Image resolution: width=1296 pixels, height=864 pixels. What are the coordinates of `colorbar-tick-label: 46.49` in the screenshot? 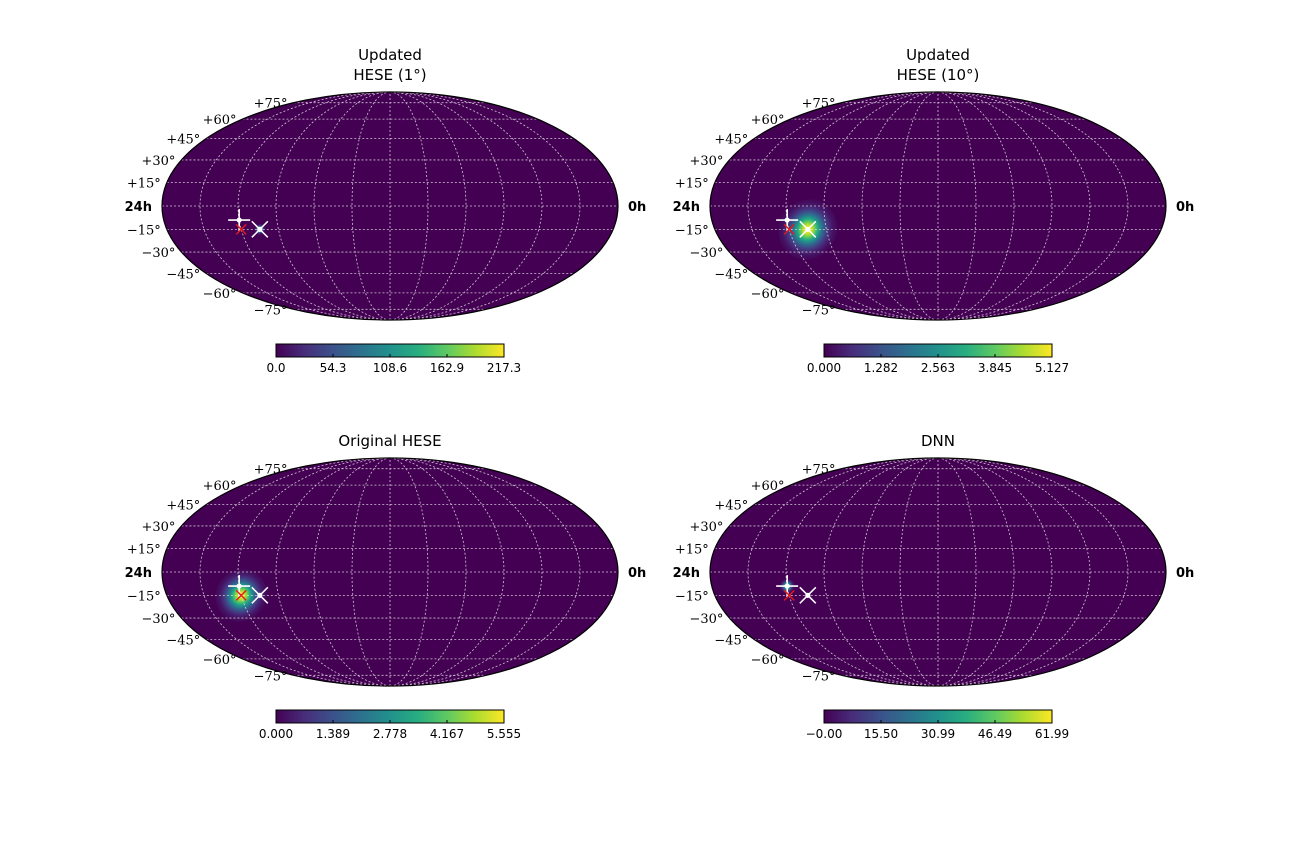 It's located at (995, 734).